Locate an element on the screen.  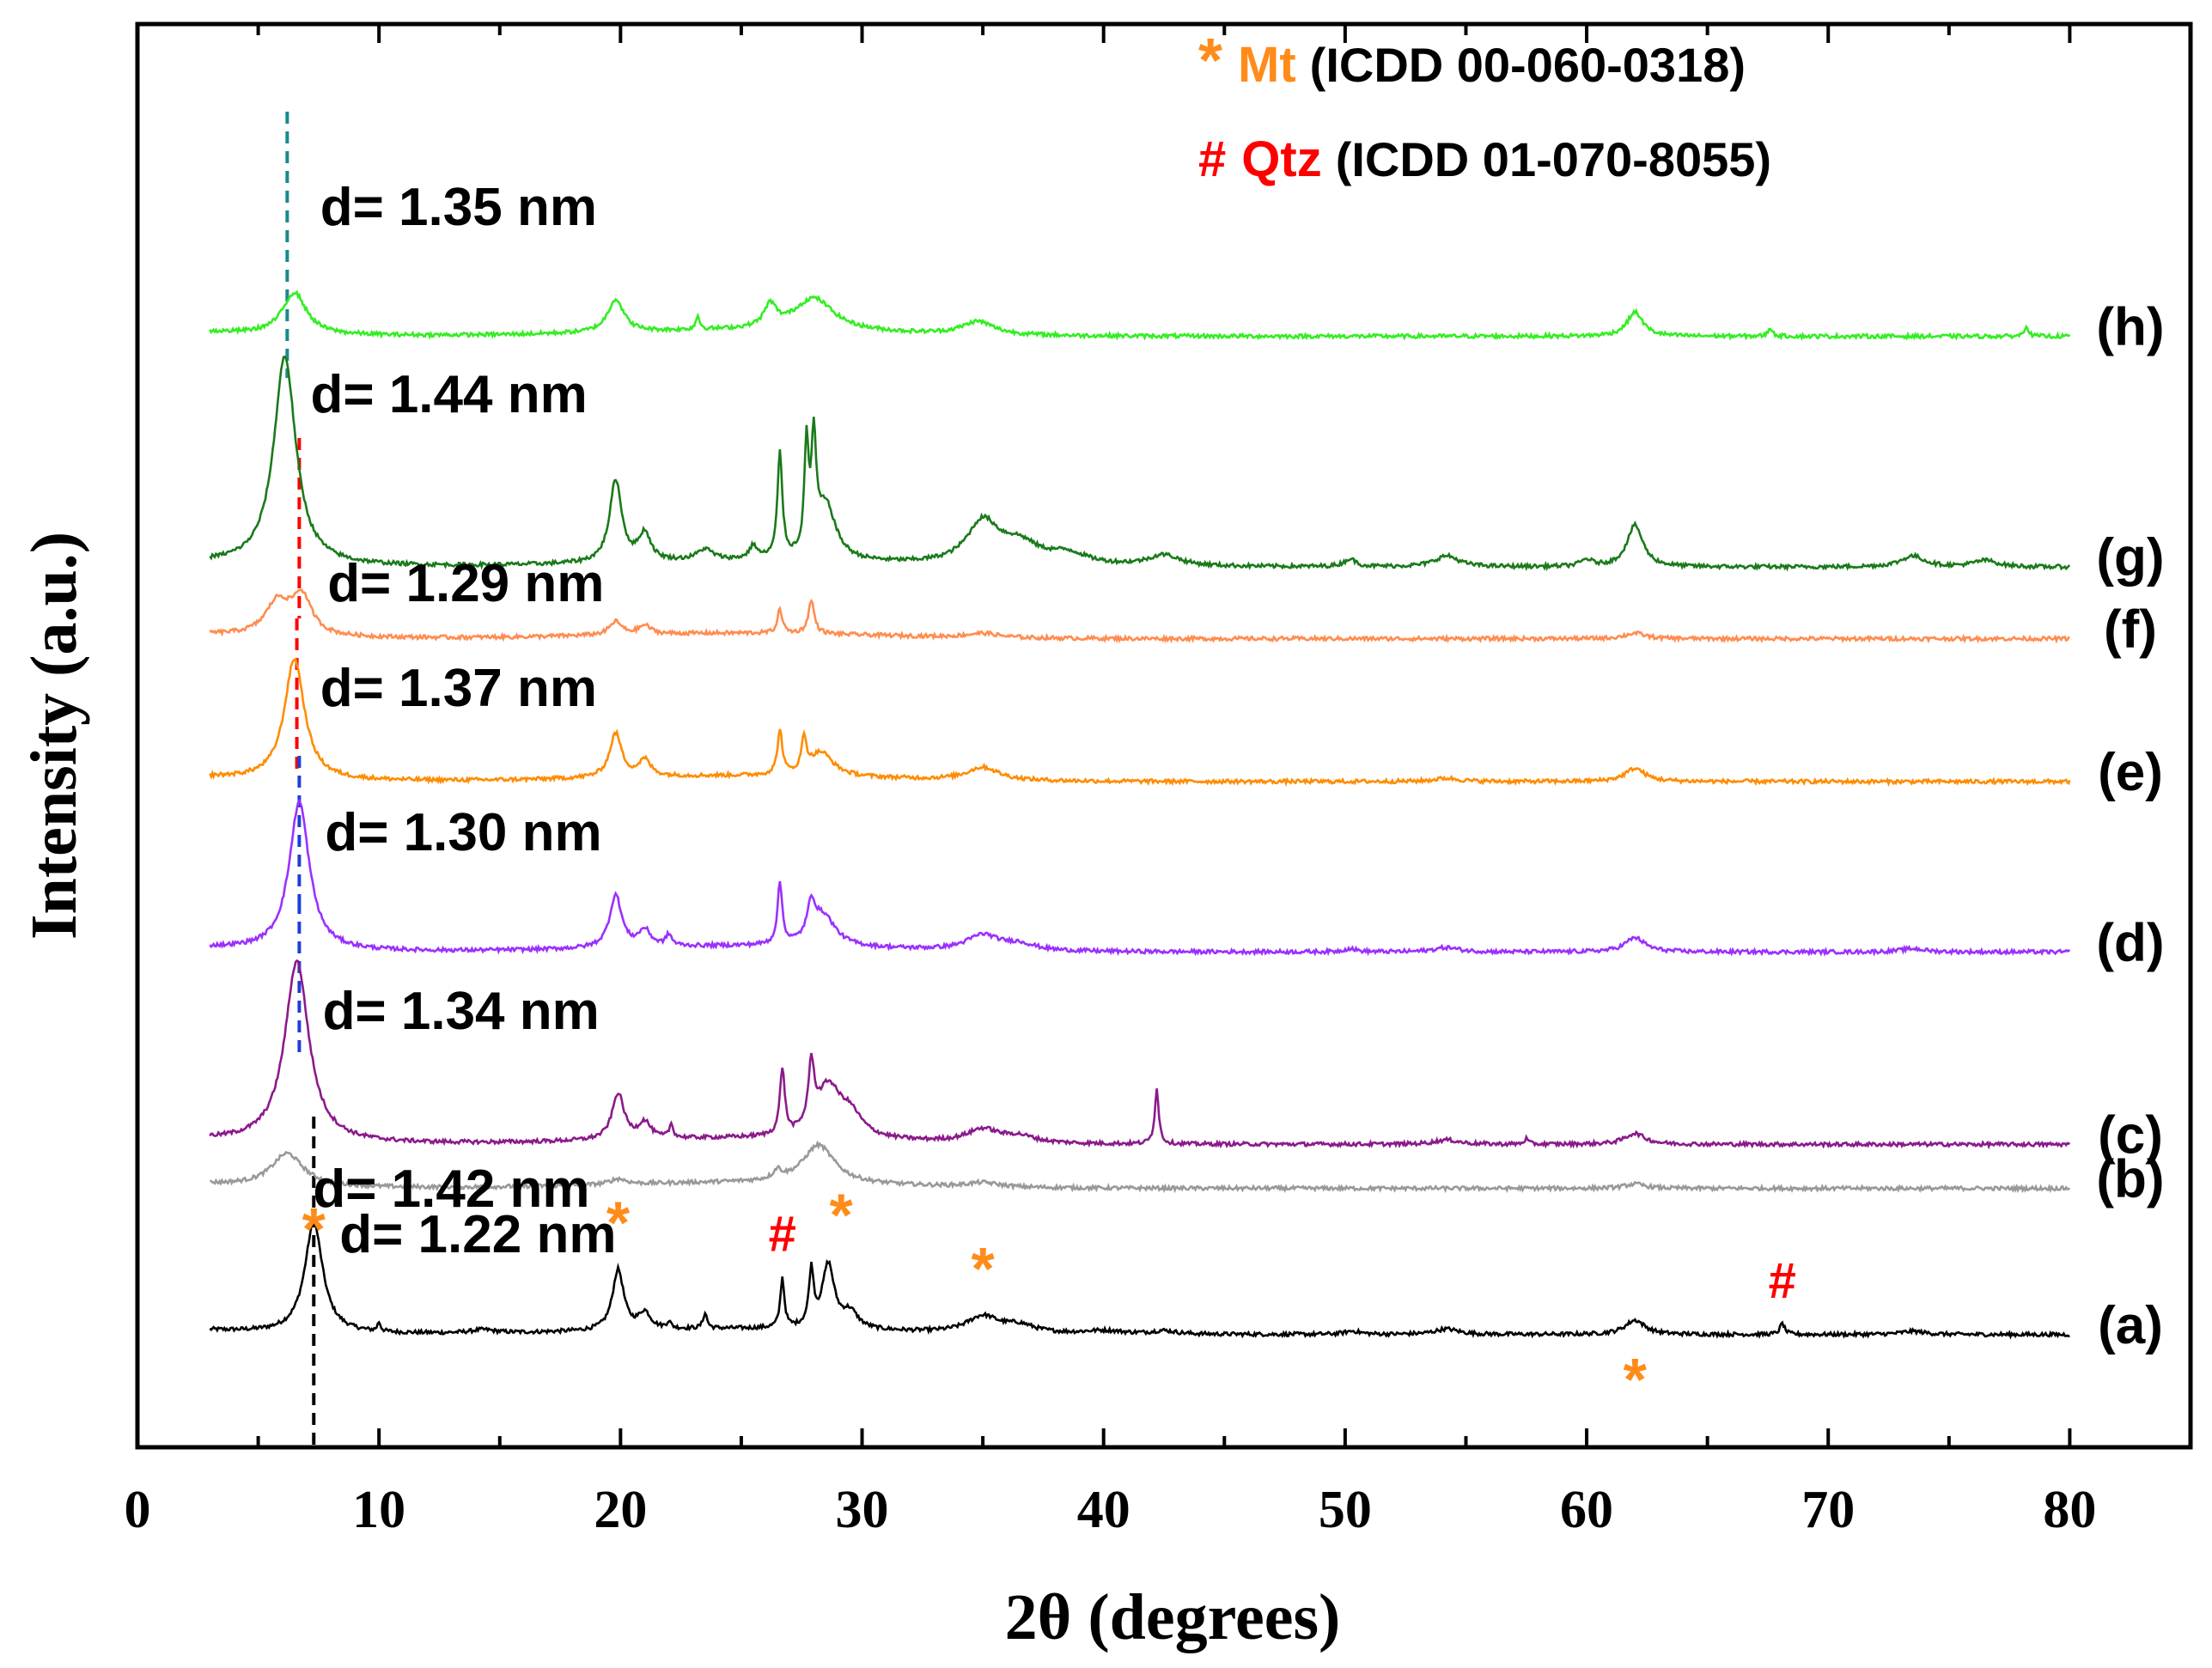
series-line-d is located at coordinates (1140, 877).